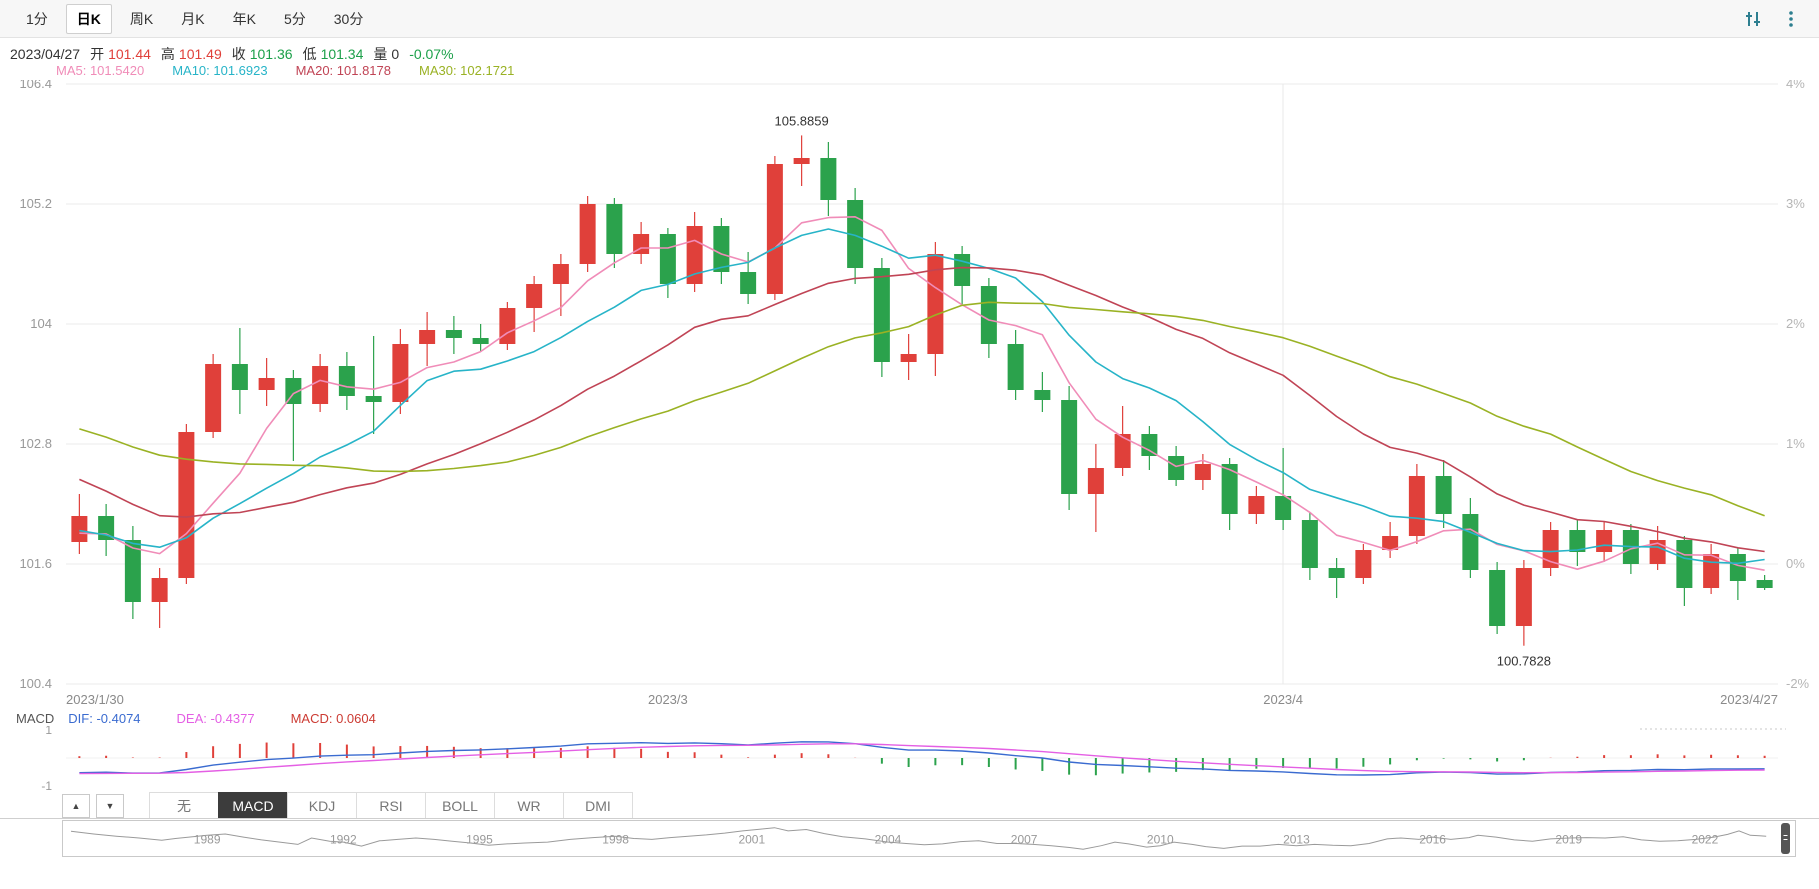  What do you see at coordinates (97, 54) in the screenshot?
I see `open-label: 开` at bounding box center [97, 54].